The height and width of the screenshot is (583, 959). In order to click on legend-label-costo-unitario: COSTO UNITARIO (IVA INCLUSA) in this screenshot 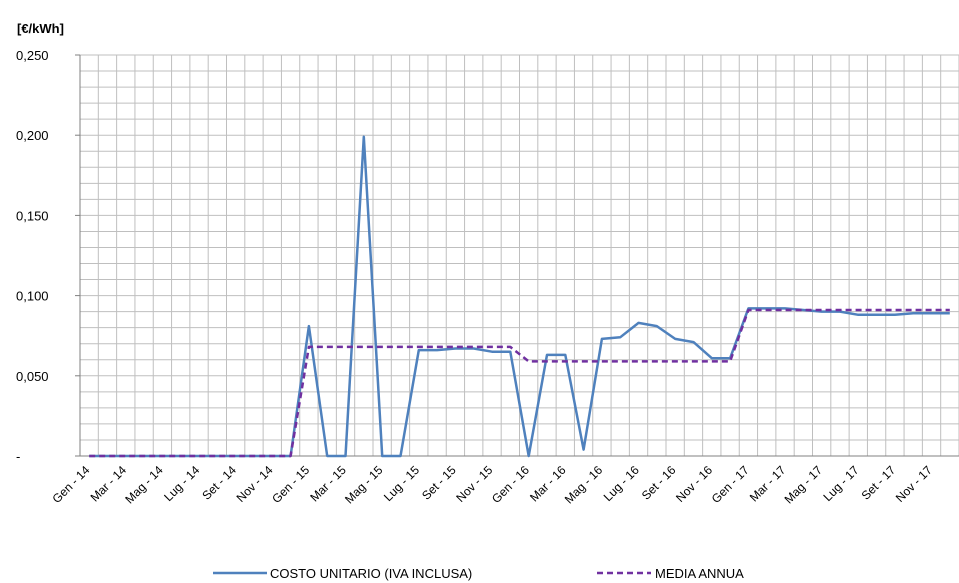, I will do `click(371, 573)`.